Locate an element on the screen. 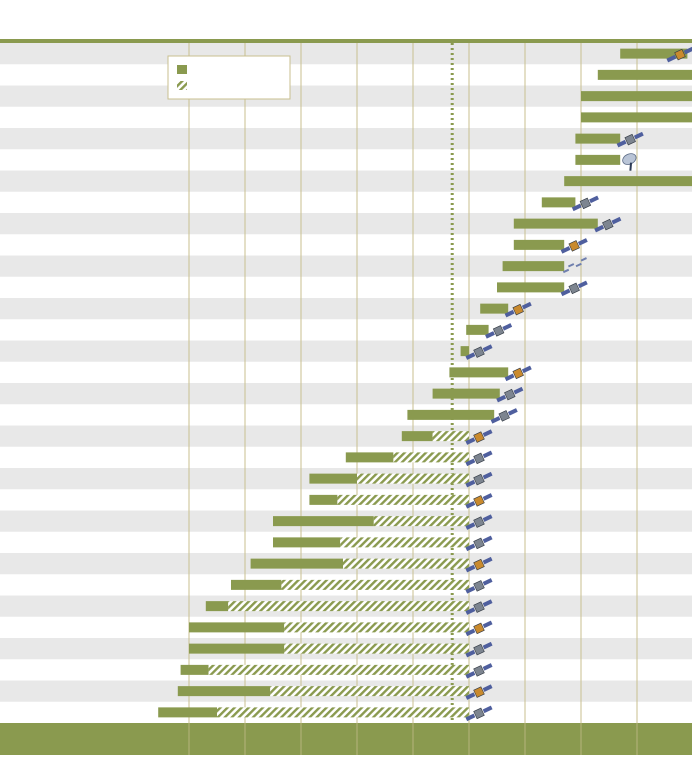  bottom-banner is located at coordinates (346, 739).